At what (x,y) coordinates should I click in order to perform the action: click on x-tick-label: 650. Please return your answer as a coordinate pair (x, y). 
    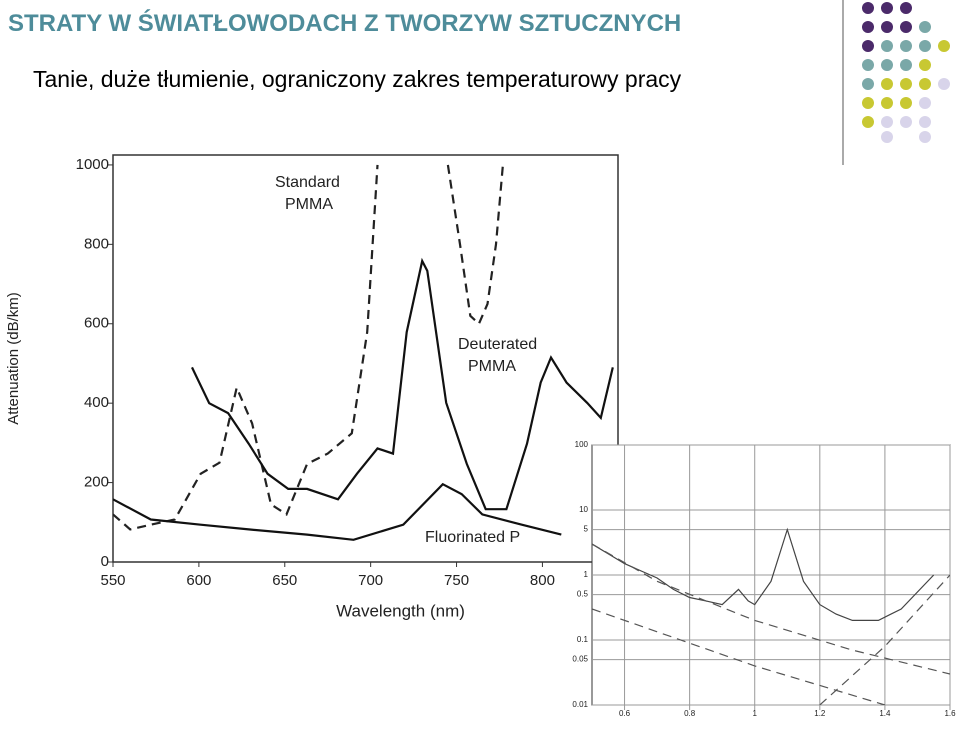
    Looking at the image, I should click on (284, 580).